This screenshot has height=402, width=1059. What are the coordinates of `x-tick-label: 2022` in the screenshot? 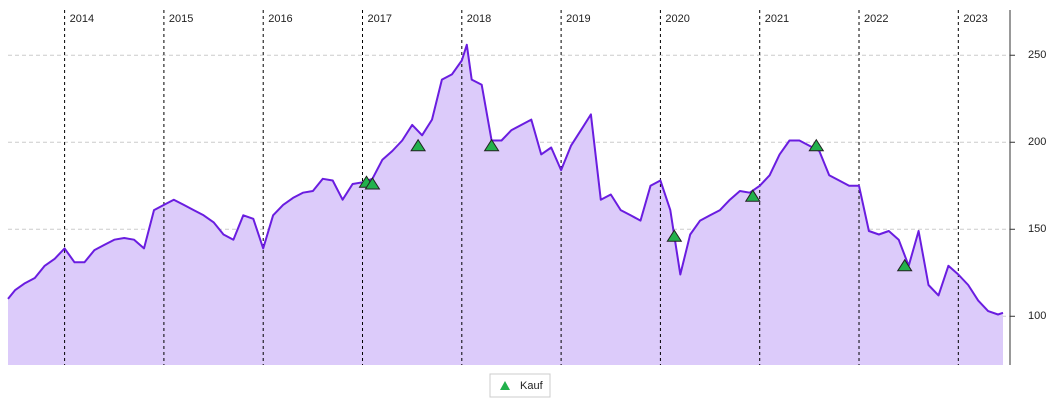 It's located at (876, 19).